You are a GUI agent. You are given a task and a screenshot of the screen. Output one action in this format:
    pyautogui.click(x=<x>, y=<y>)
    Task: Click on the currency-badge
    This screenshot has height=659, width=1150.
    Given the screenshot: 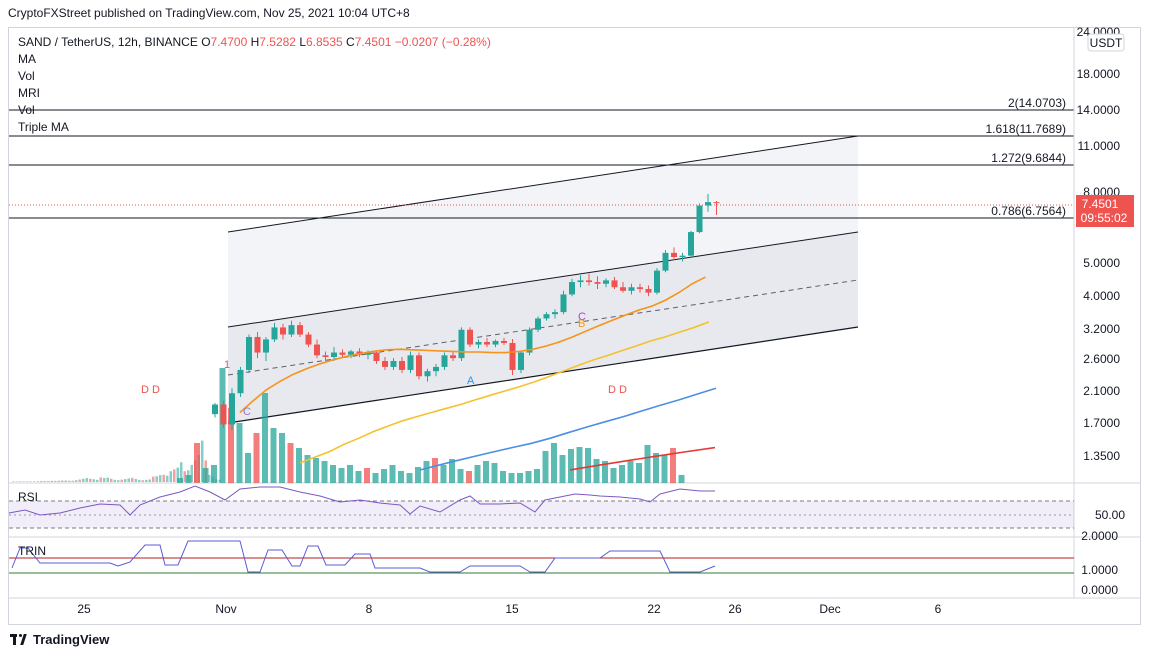 What is the action you would take?
    pyautogui.click(x=1106, y=42)
    